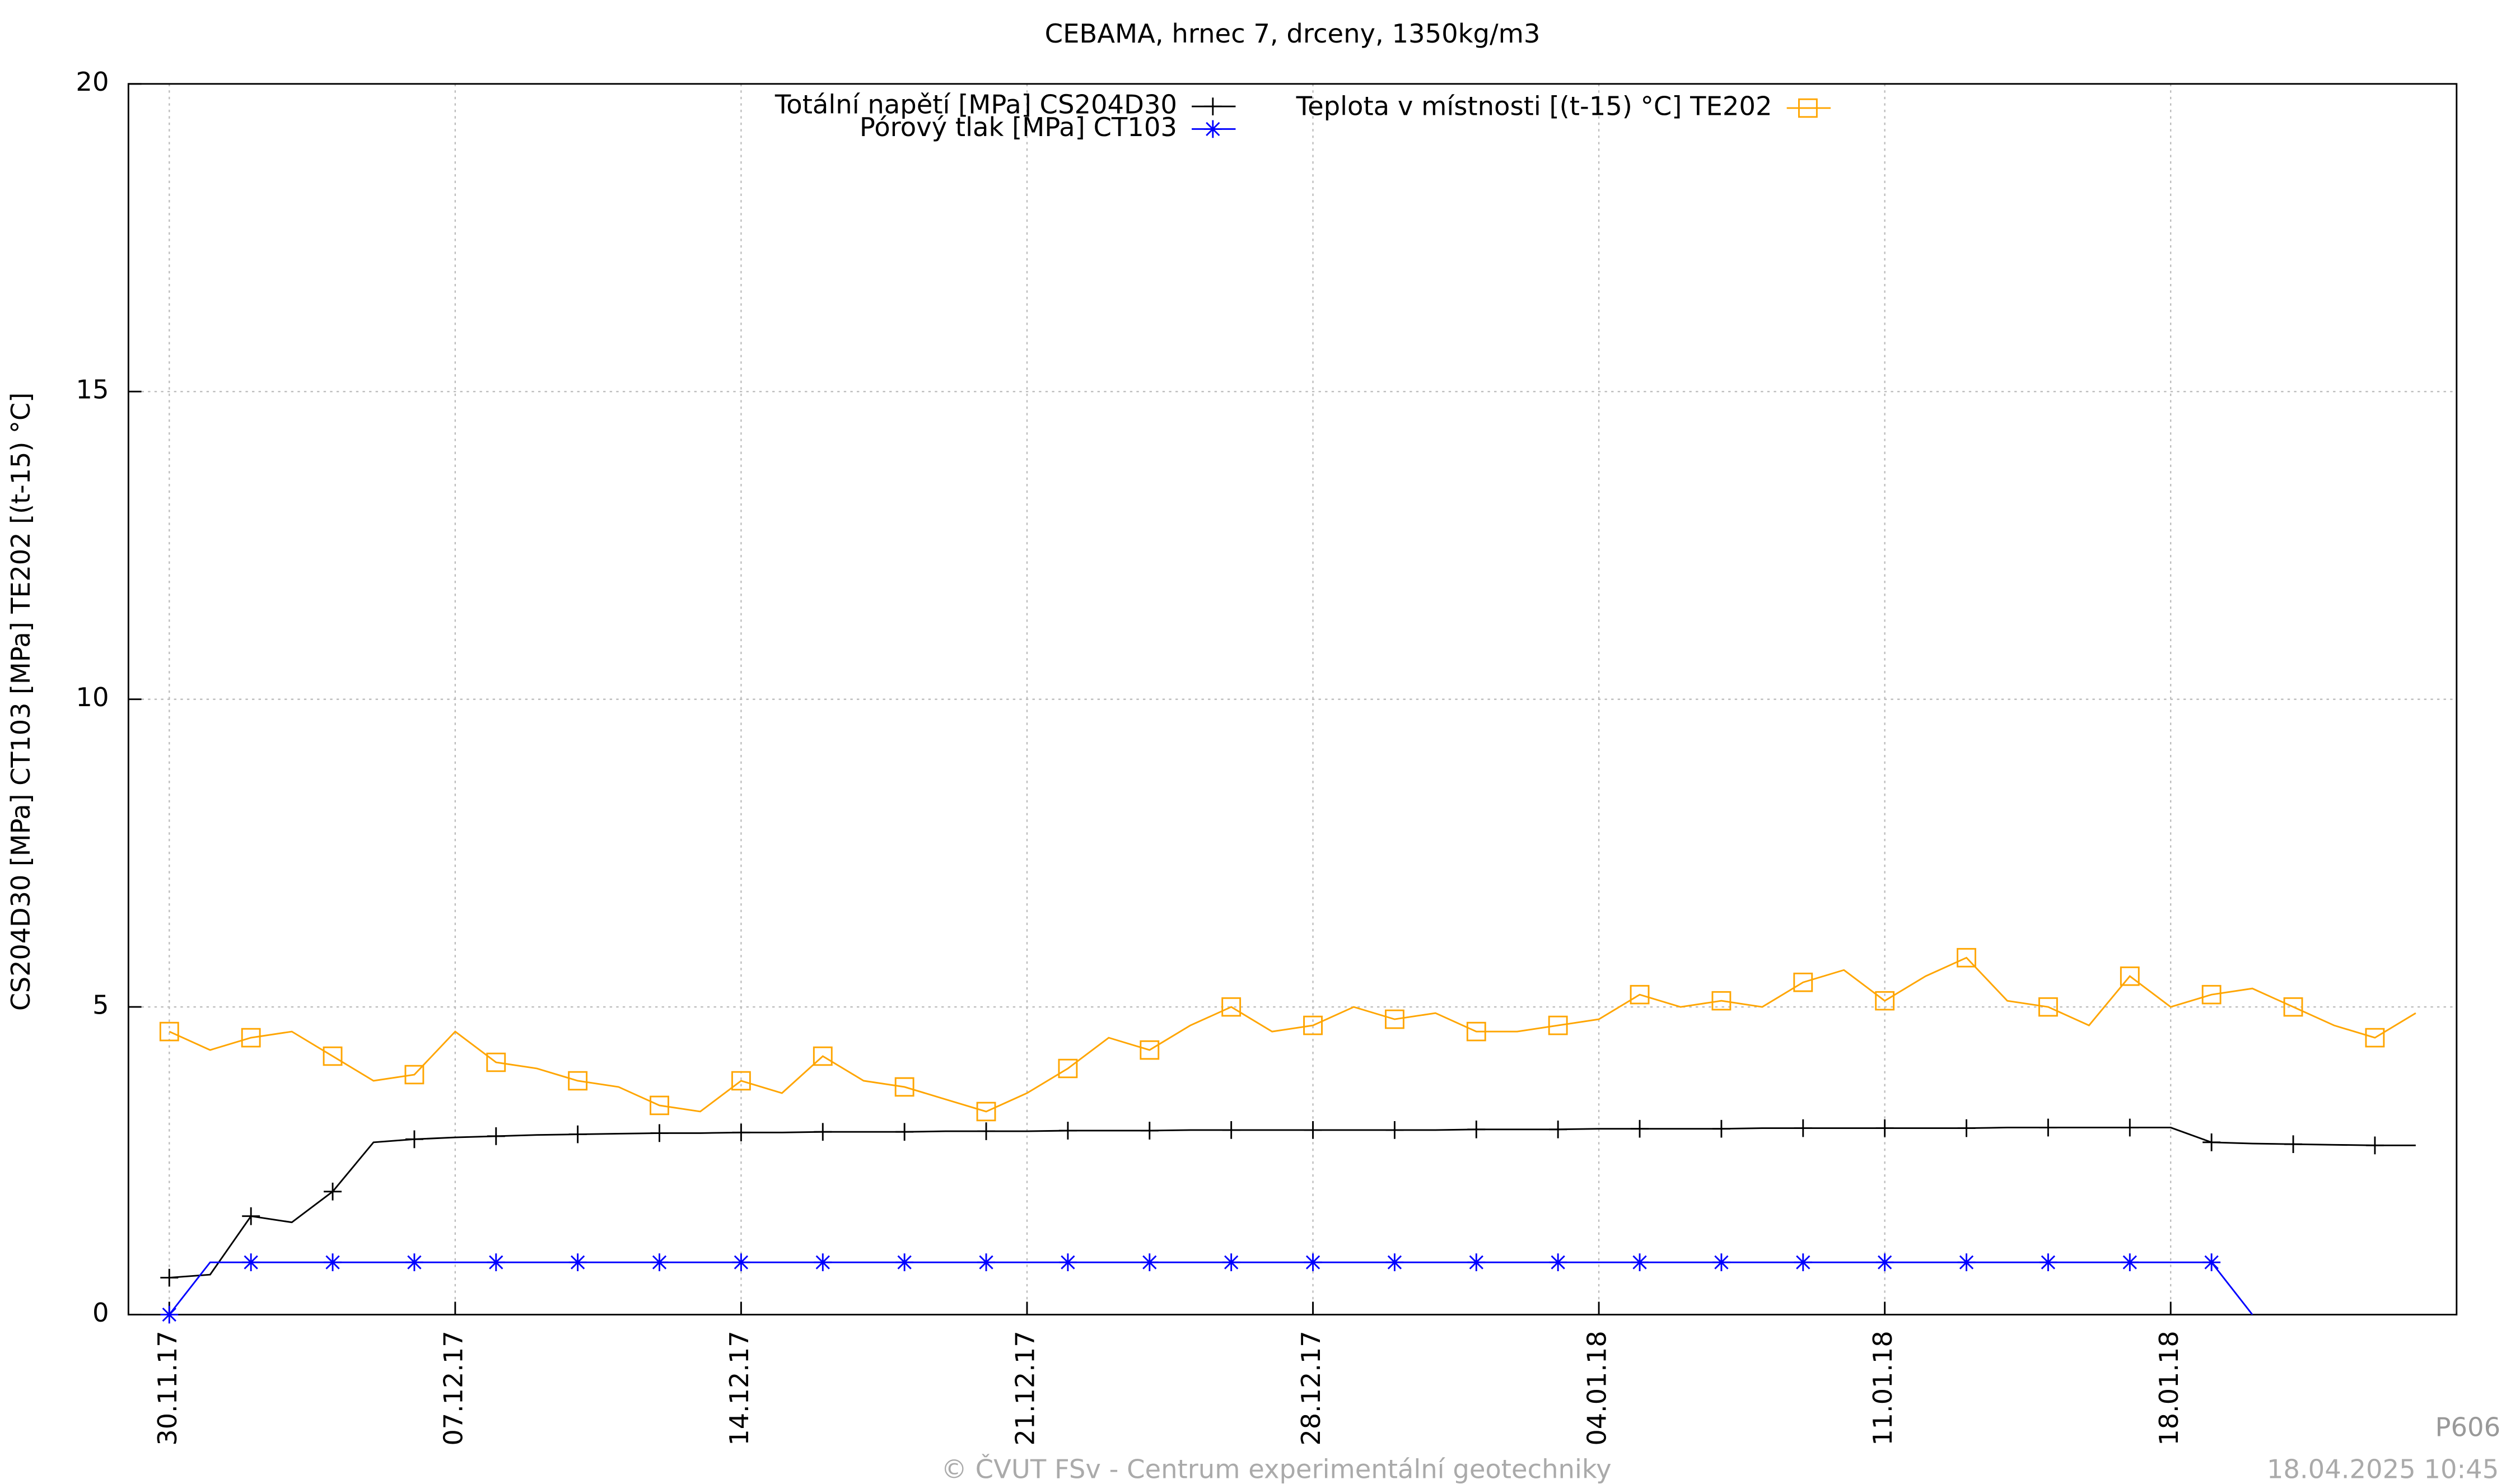 The width and height of the screenshot is (2520, 1484). Describe the element at coordinates (453, 1388) in the screenshot. I see `x-tick-label: 07.12.17` at that location.